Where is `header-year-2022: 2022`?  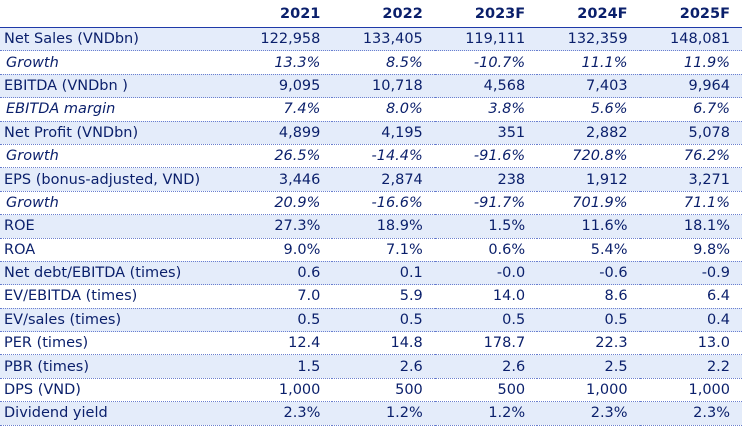
header-year-2022: 2022 is located at coordinates (383, 14).